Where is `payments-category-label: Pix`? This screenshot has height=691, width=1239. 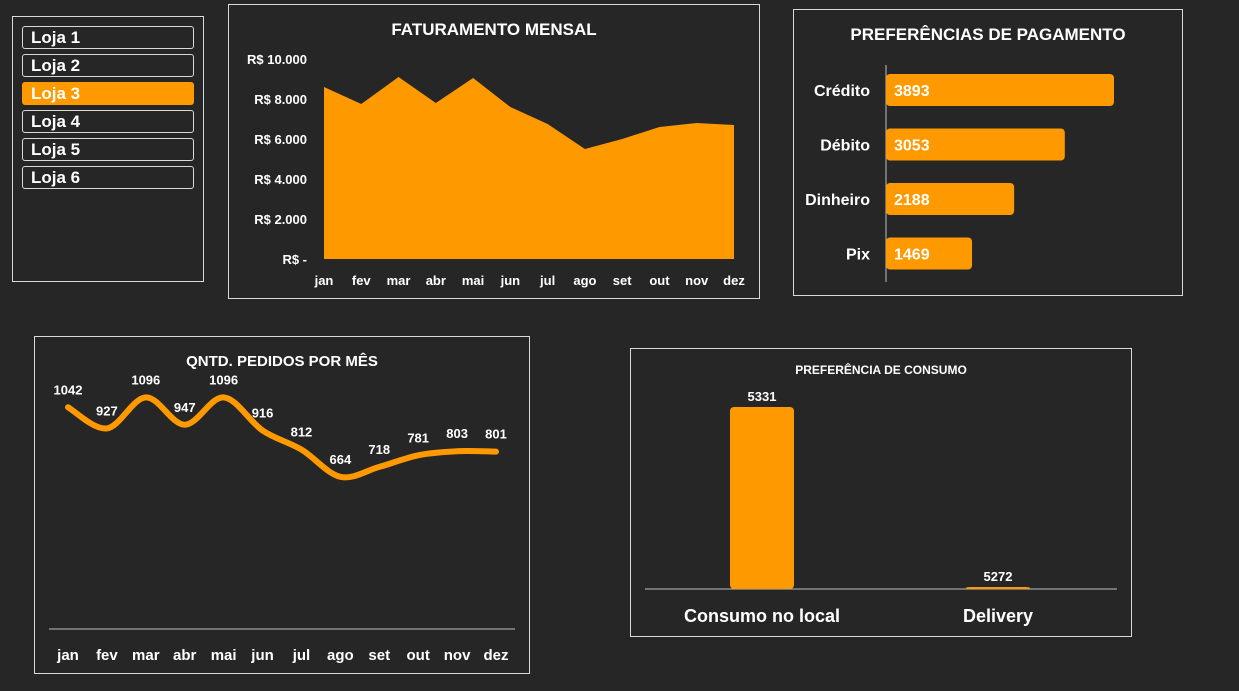 payments-category-label: Pix is located at coordinates (858, 255).